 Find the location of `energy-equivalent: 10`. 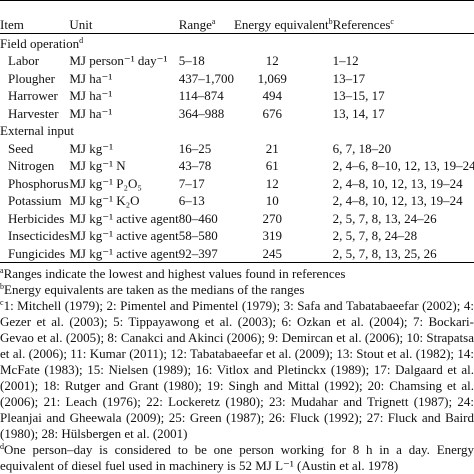

energy-equivalent: 10 is located at coordinates (272, 200).